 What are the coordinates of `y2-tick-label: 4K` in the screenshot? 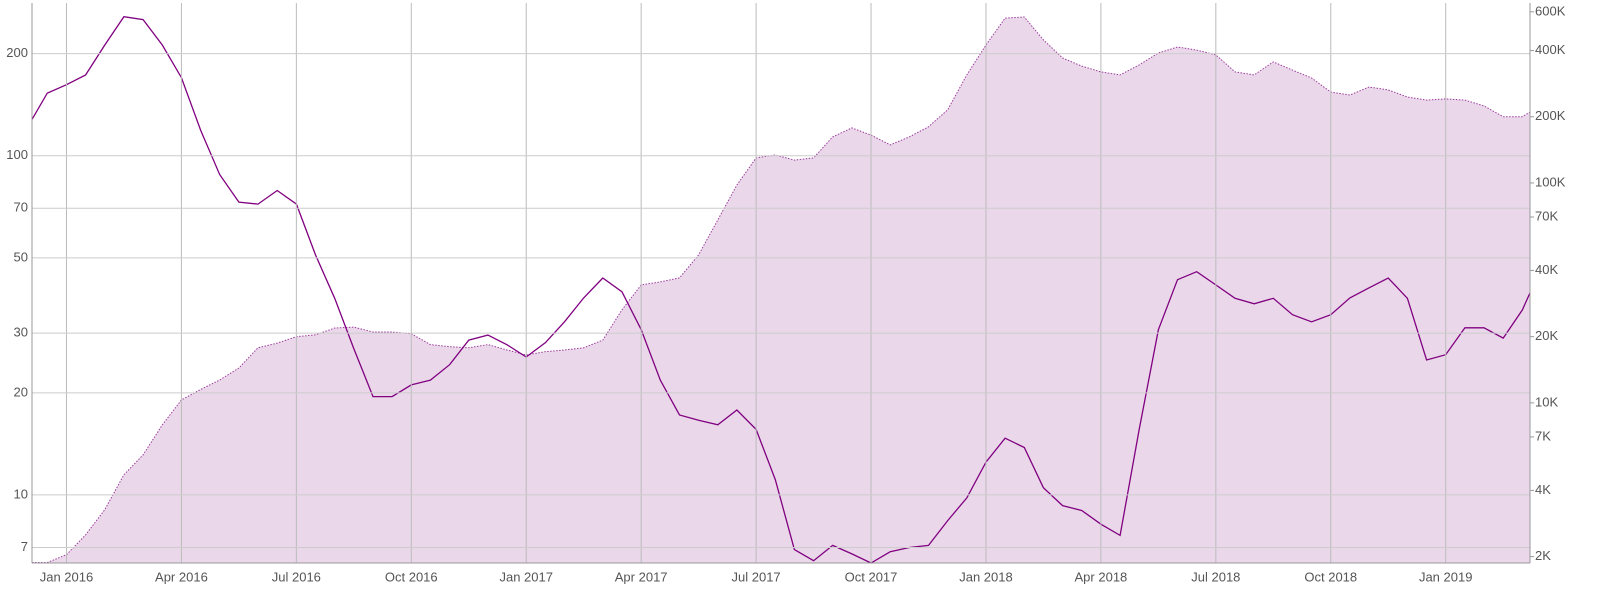 It's located at (1543, 489).